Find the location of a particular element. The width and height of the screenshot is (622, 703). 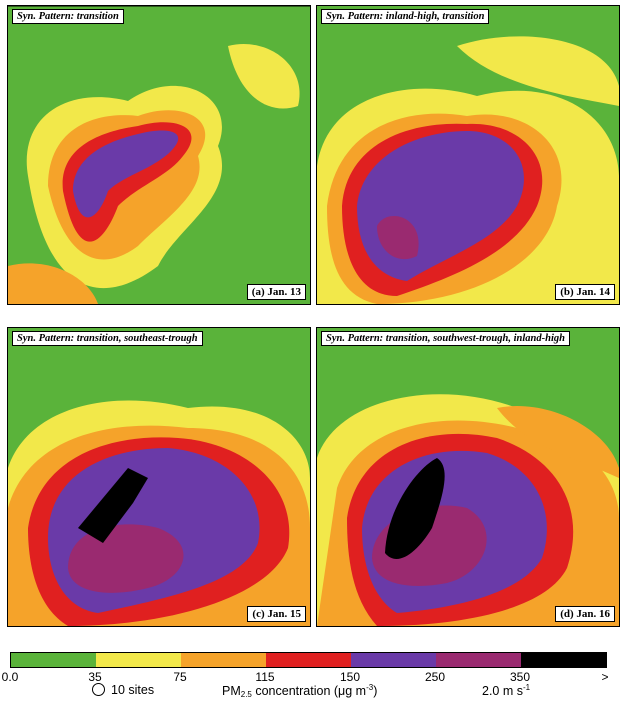

colorbar-tick-1: 35 is located at coordinates (95, 677).